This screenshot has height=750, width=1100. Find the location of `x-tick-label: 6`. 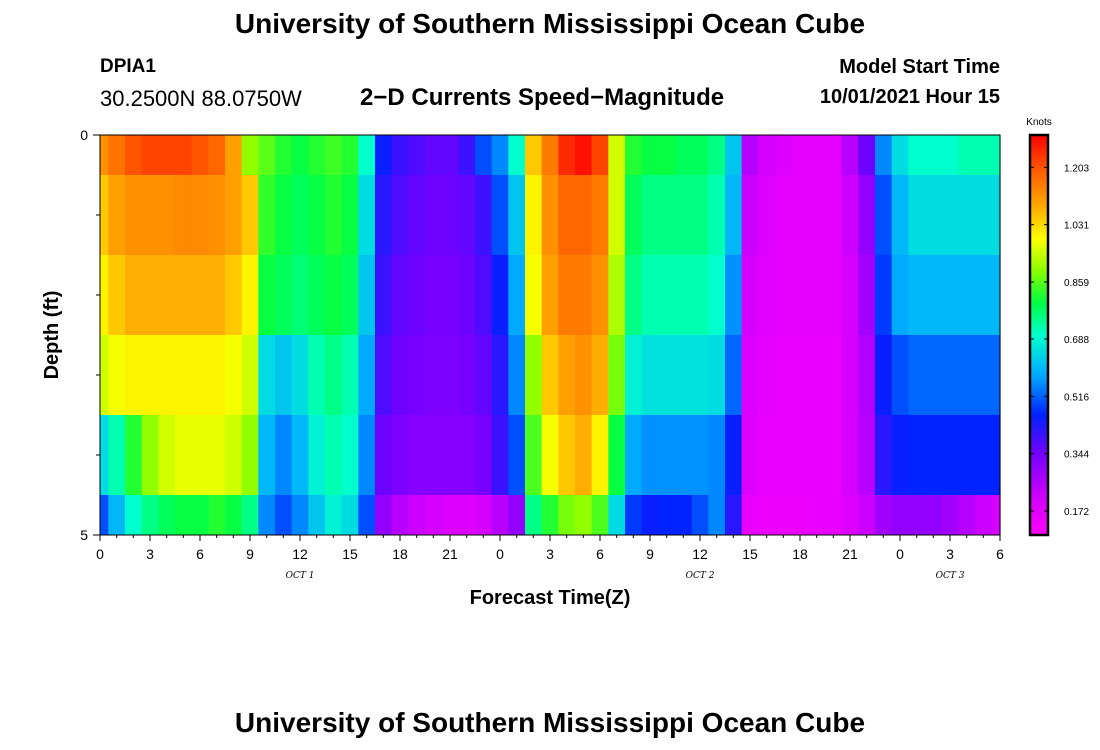

x-tick-label: 6 is located at coordinates (1000, 554).